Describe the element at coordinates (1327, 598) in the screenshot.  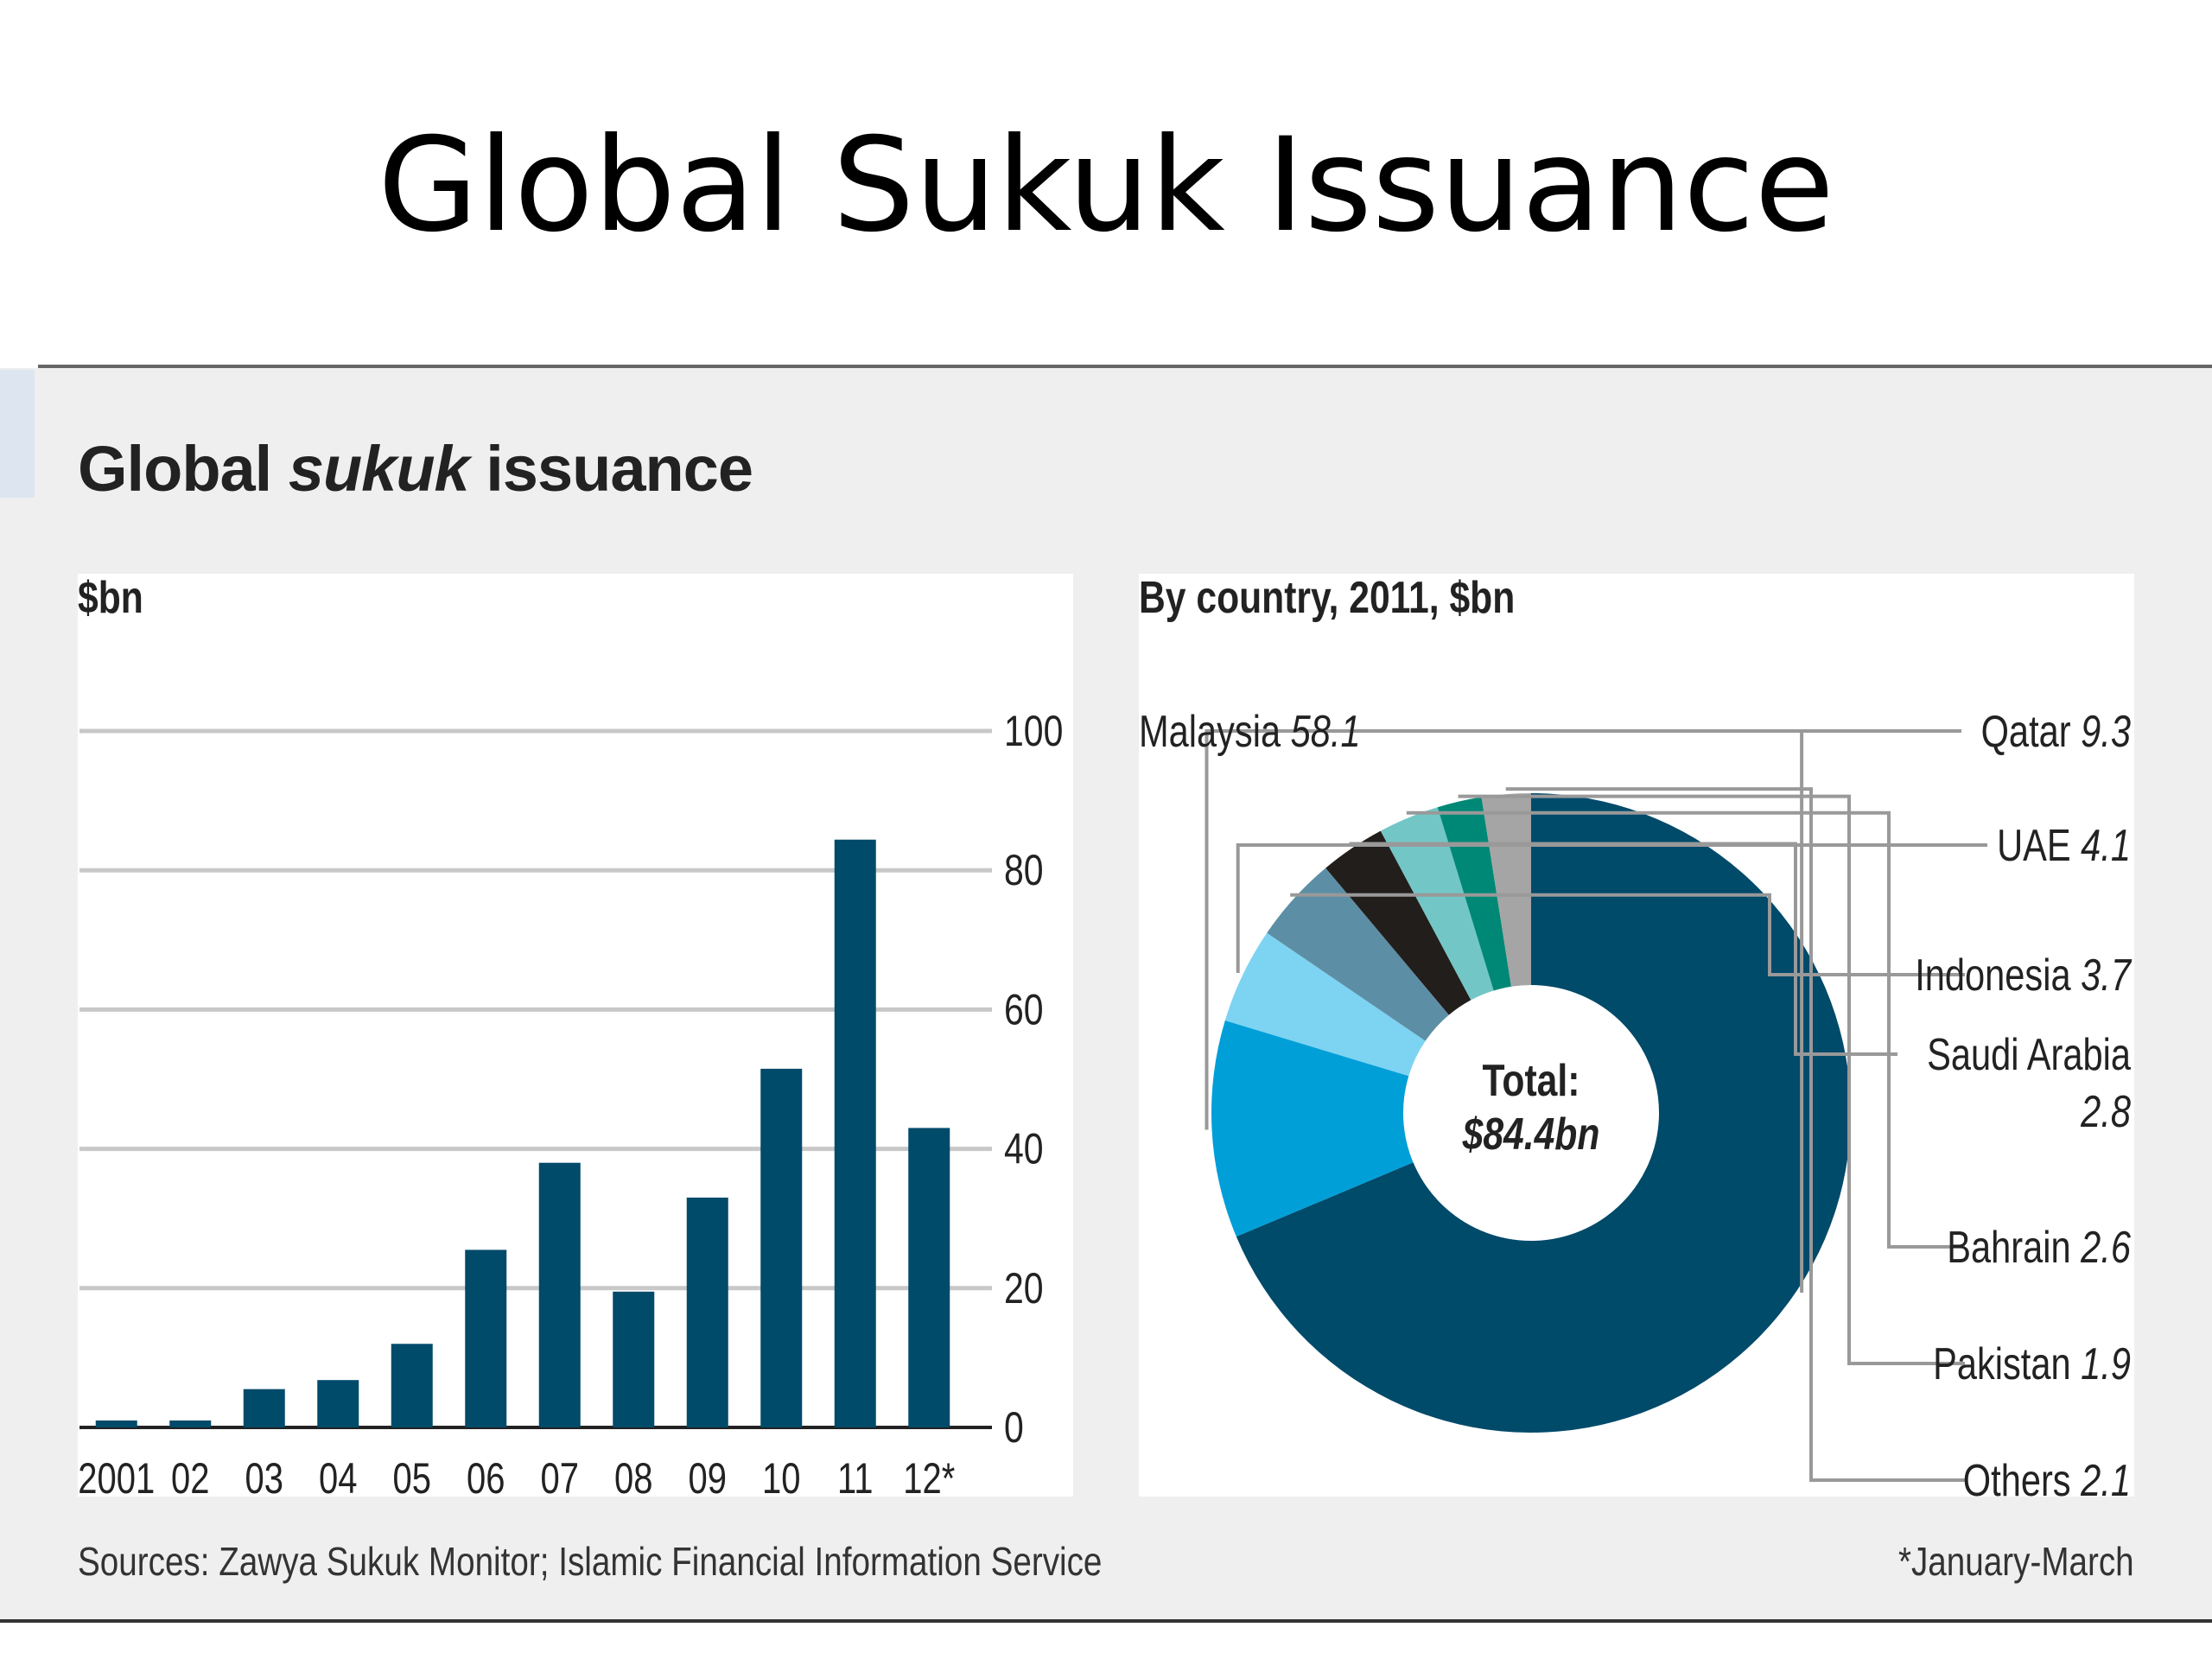
I see `pie-subtitle: By country, 2011, $bn` at that location.